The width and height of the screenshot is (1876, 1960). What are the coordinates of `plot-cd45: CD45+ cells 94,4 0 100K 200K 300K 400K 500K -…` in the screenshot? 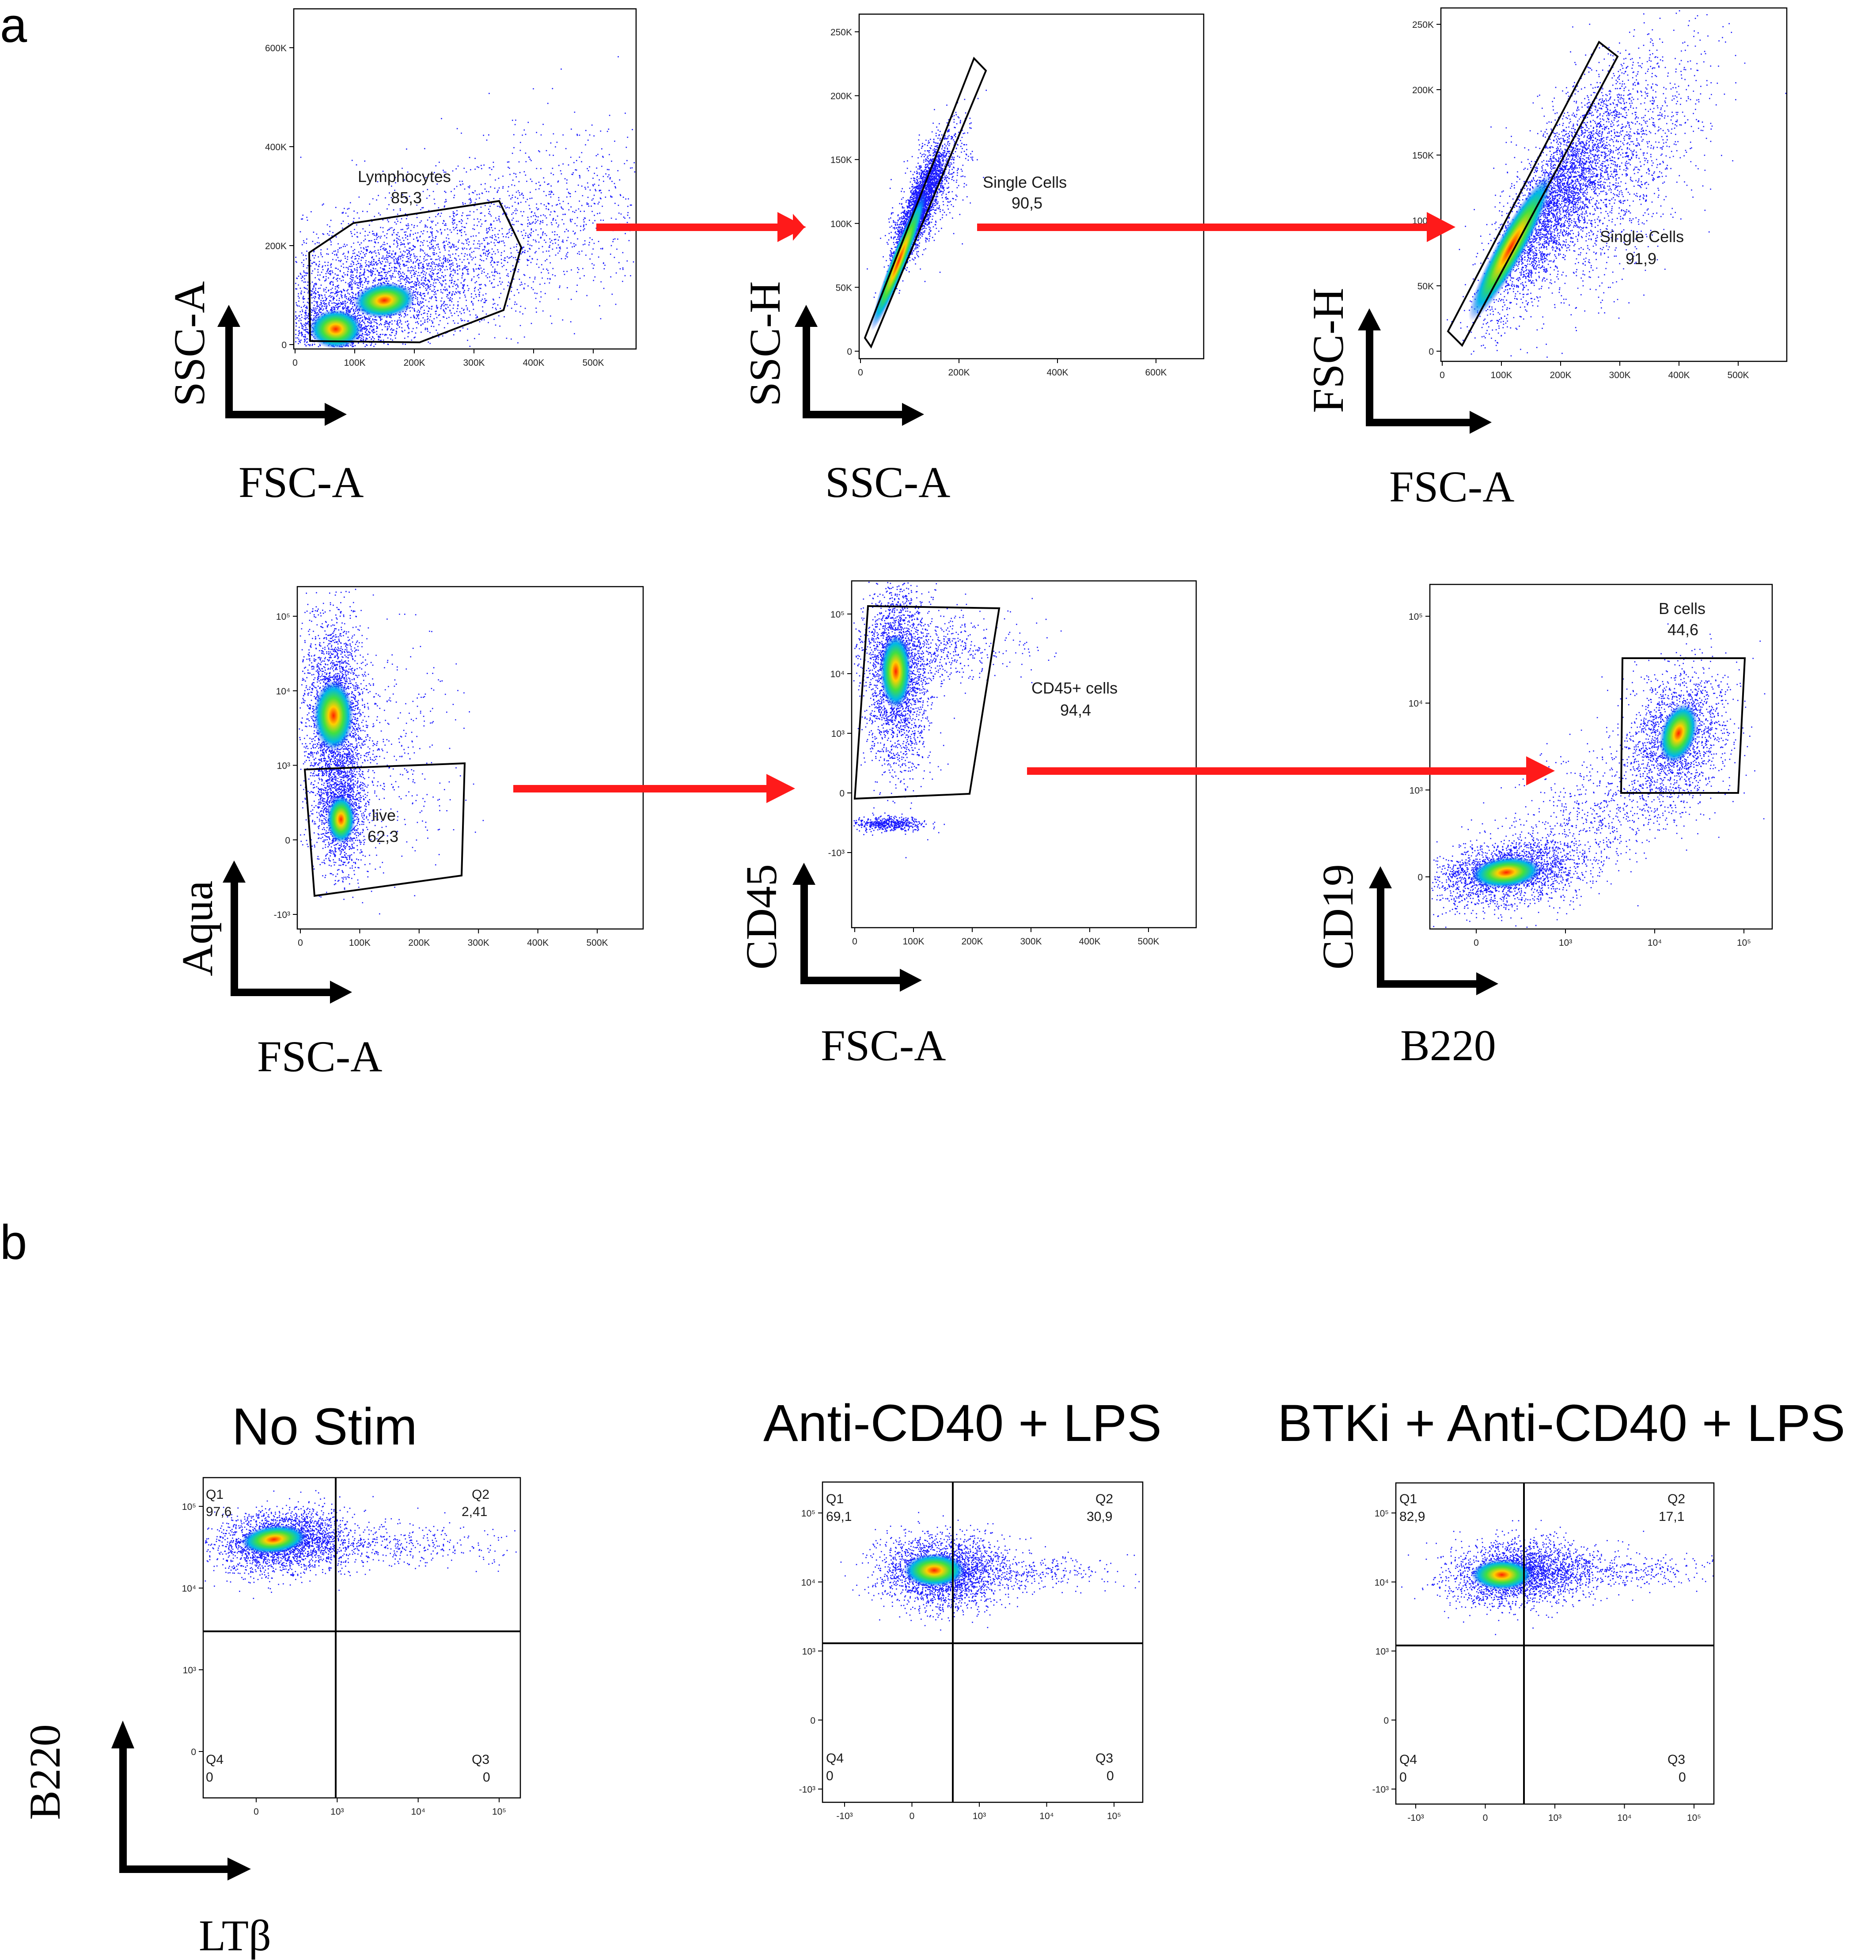 It's located at (1013, 763).